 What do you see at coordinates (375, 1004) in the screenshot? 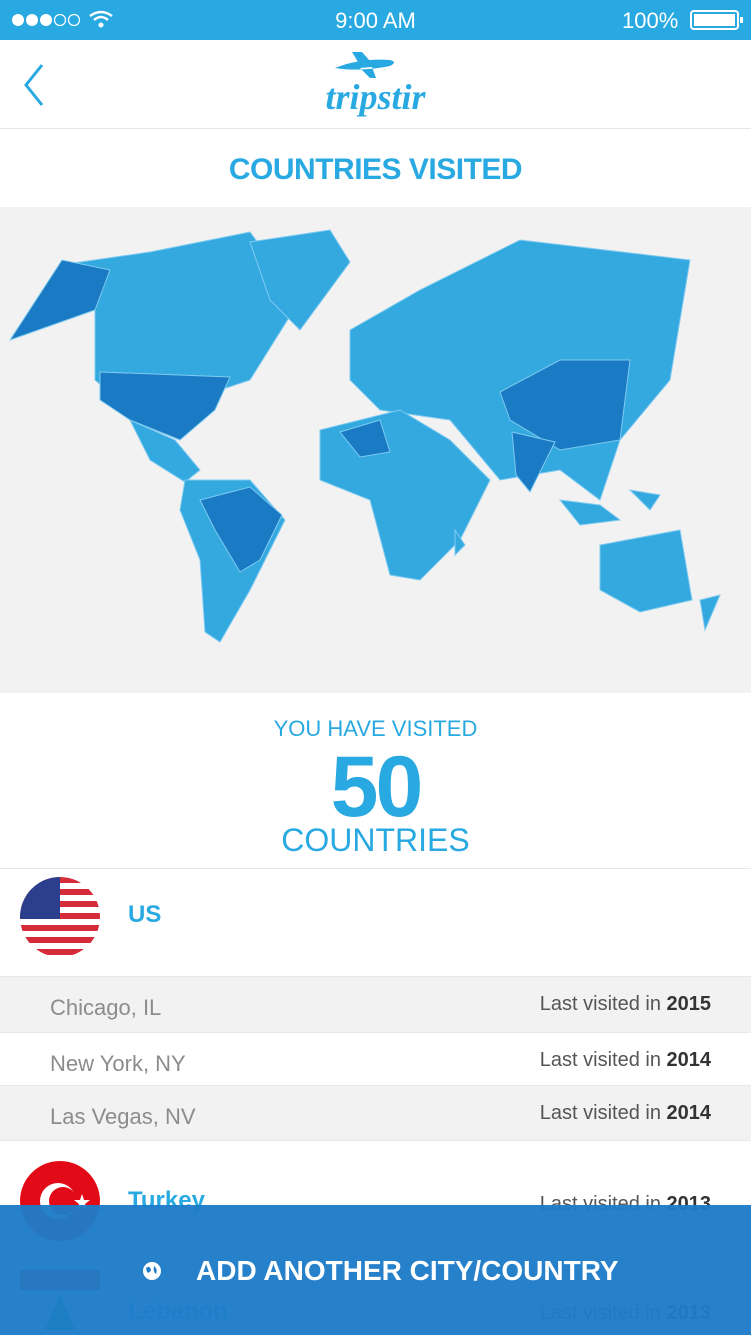
I see `city-row: Chicago, IL Last visited in 2015` at bounding box center [375, 1004].